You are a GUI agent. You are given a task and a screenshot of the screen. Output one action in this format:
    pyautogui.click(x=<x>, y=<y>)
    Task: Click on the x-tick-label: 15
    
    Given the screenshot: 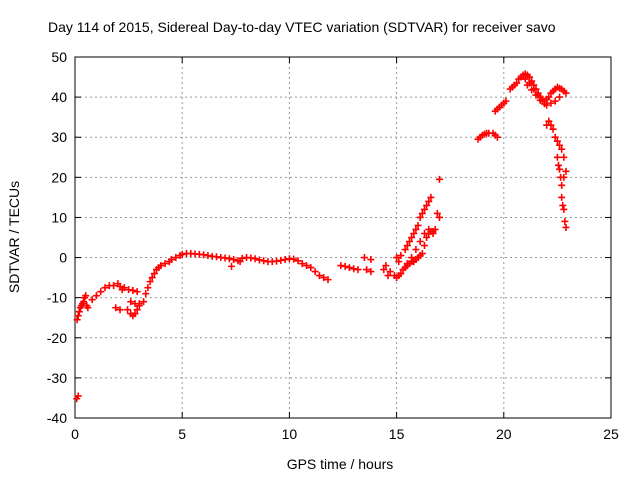 What is the action you would take?
    pyautogui.click(x=397, y=434)
    